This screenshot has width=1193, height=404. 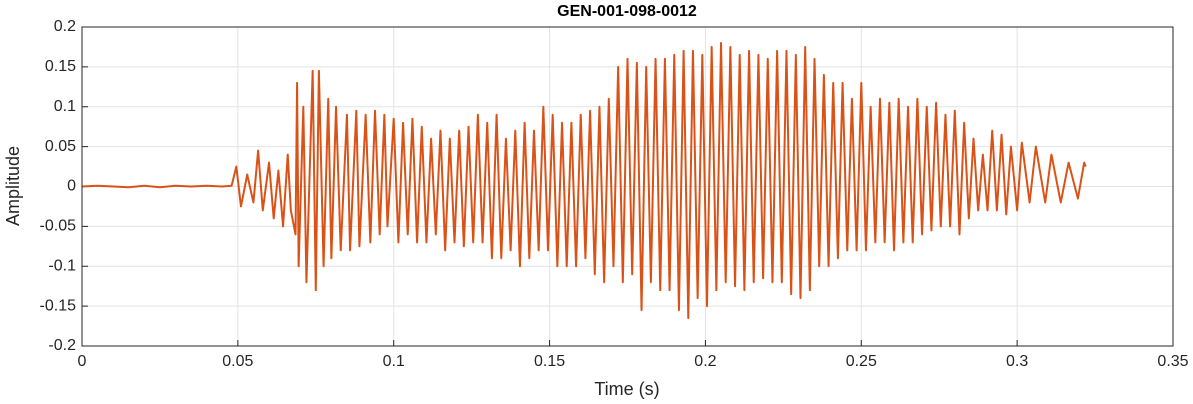 What do you see at coordinates (394, 361) in the screenshot?
I see `x-tick-label: 0.1` at bounding box center [394, 361].